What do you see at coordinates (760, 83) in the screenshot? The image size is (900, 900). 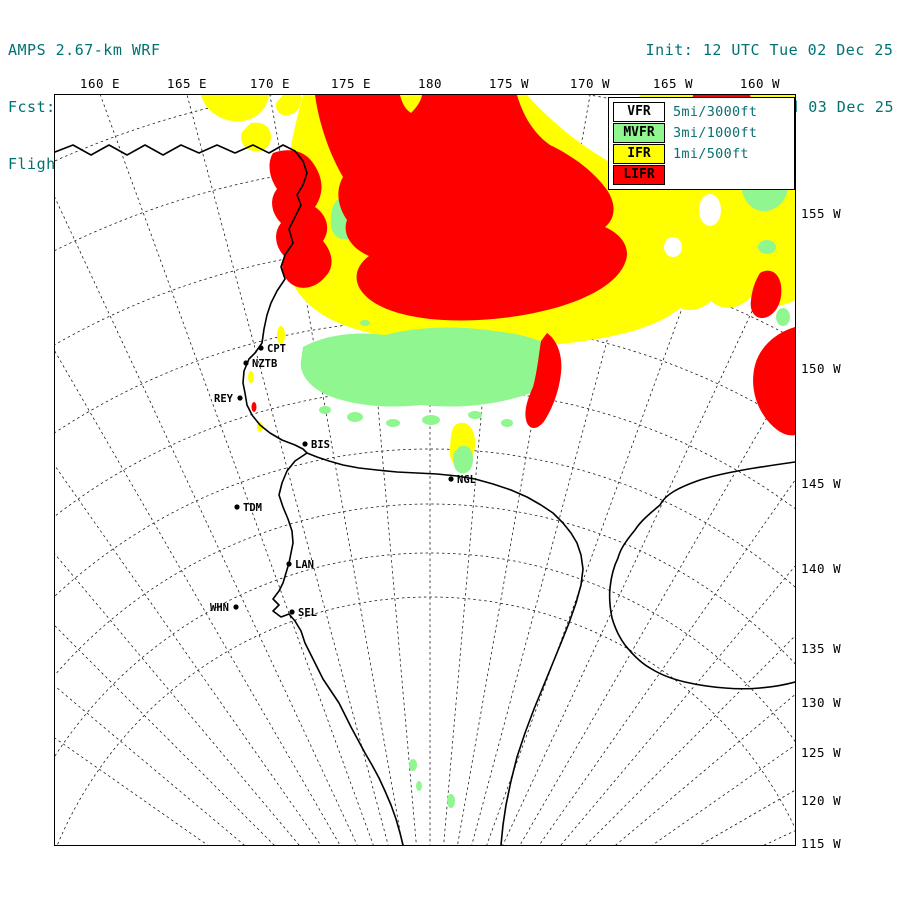 I see `axis-label: 160 W` at bounding box center [760, 83].